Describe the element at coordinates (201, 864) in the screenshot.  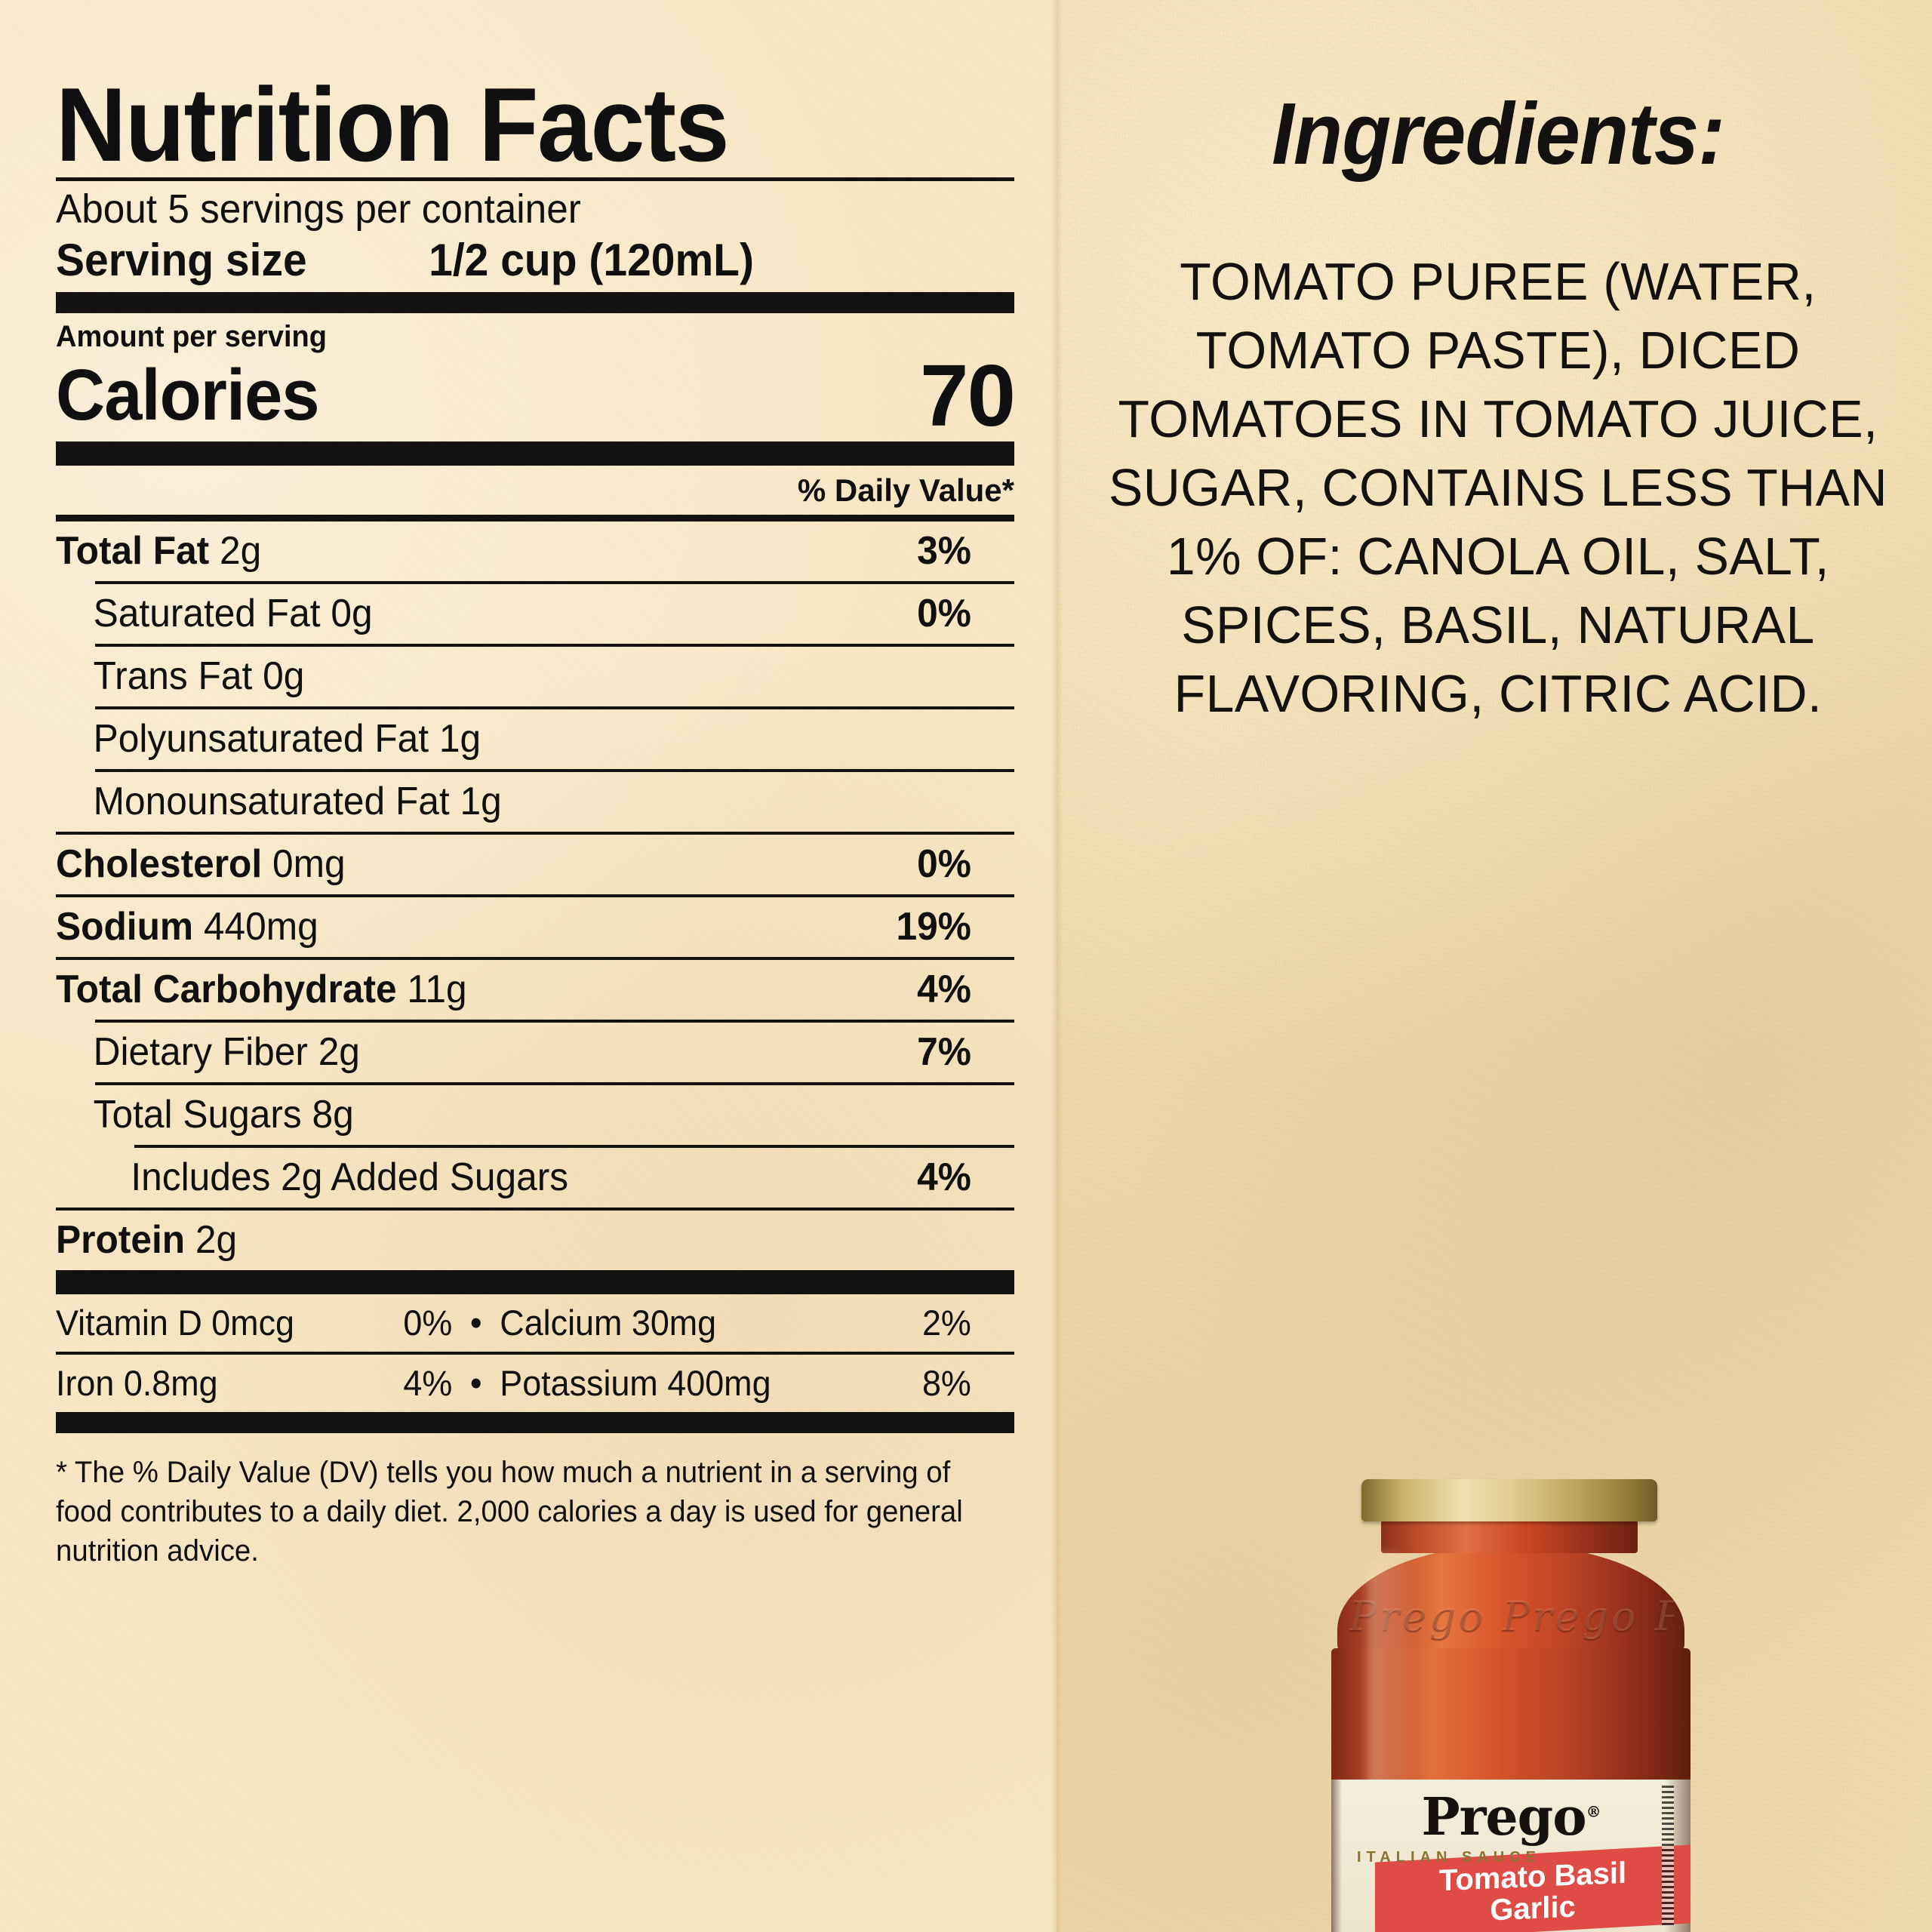
I see `nutrient-name: Cholesterol 0mg` at that location.